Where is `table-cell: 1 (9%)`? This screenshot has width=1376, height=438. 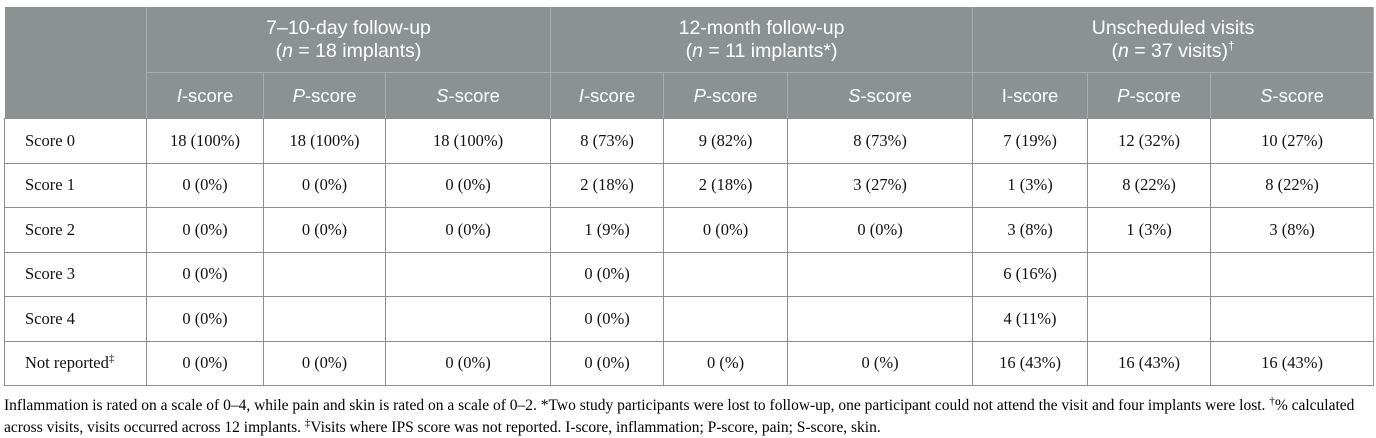 table-cell: 1 (9%) is located at coordinates (607, 230).